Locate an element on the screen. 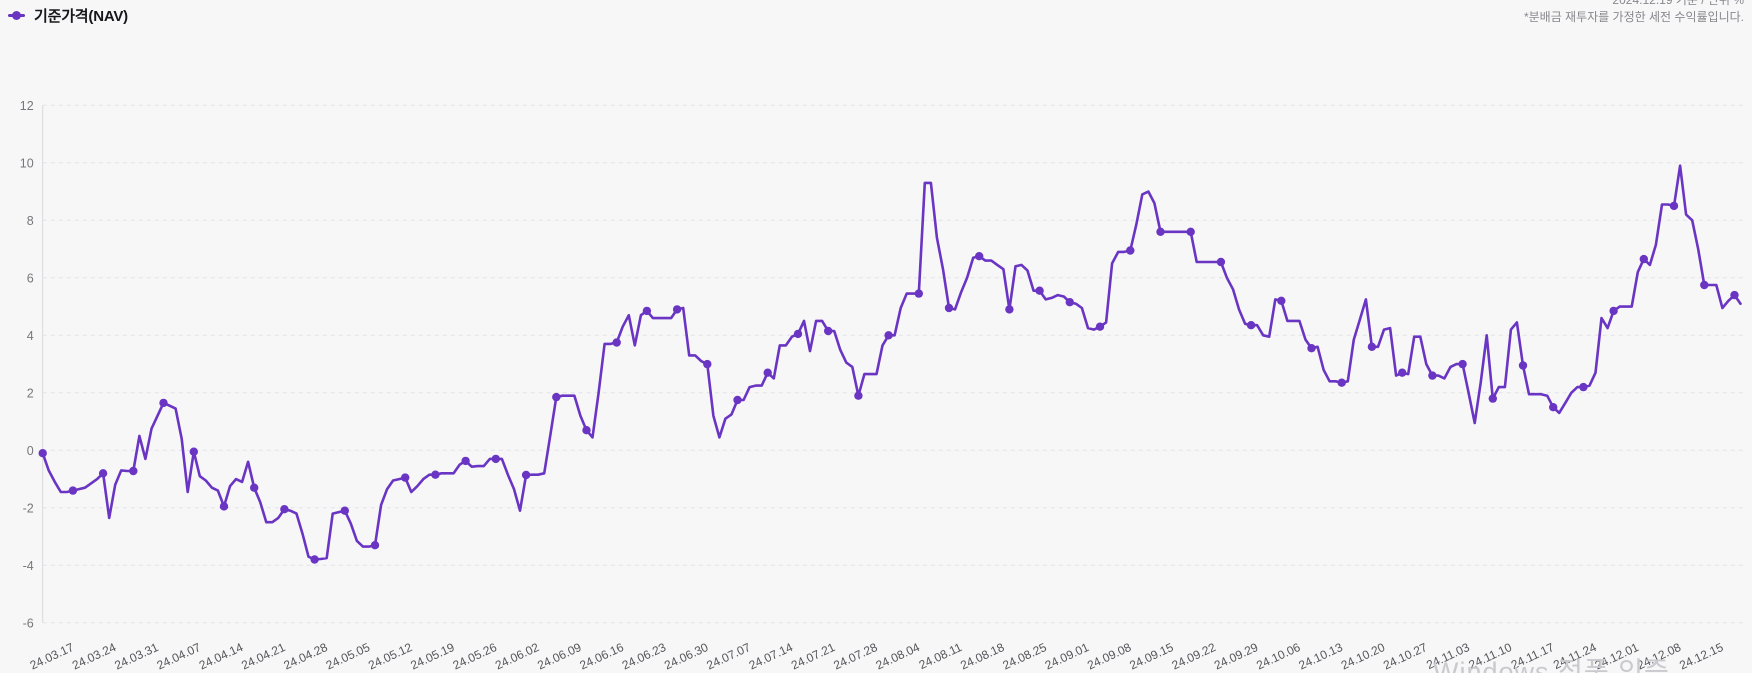 This screenshot has width=1752, height=673. x-tick-label: 24.10.06 is located at coordinates (1278, 656).